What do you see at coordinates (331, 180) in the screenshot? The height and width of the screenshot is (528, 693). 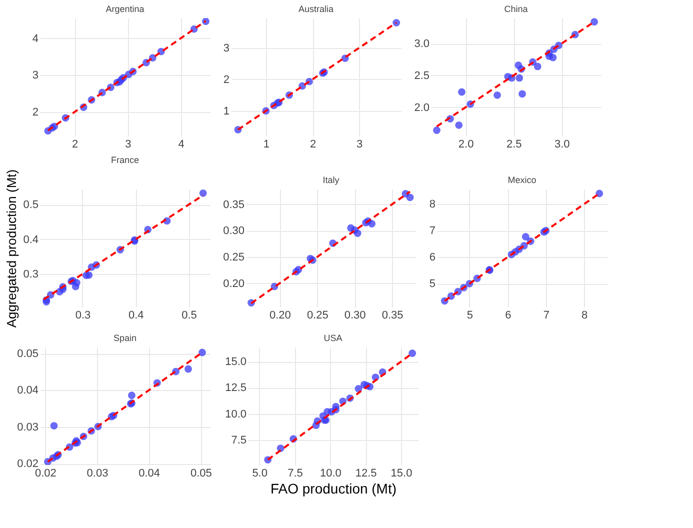 I see `chart-title: Italy` at bounding box center [331, 180].